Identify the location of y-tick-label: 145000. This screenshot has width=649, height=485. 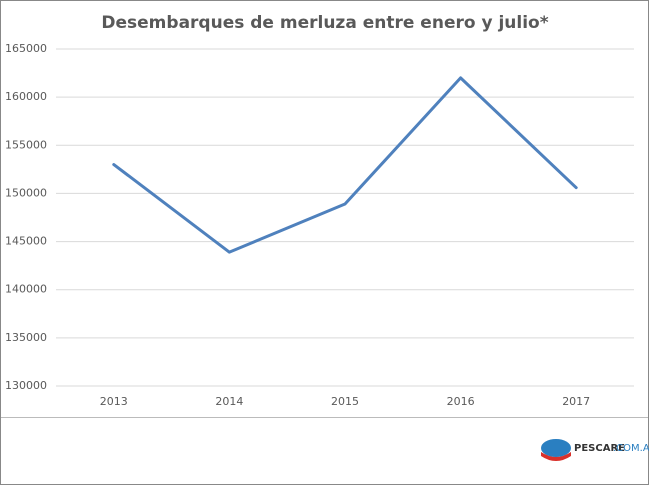
(26, 241).